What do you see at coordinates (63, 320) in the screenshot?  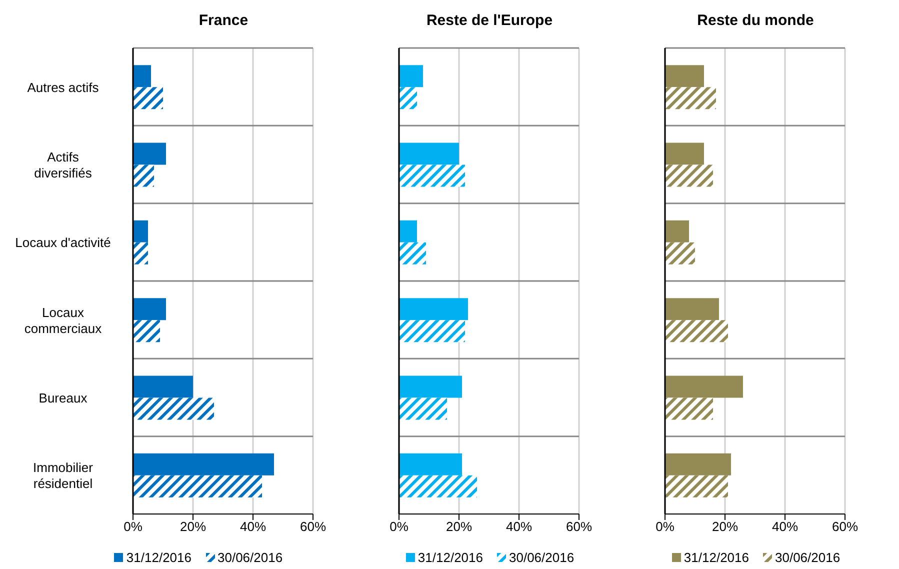 I see `y-tick-label: Locaux commerciaux` at bounding box center [63, 320].